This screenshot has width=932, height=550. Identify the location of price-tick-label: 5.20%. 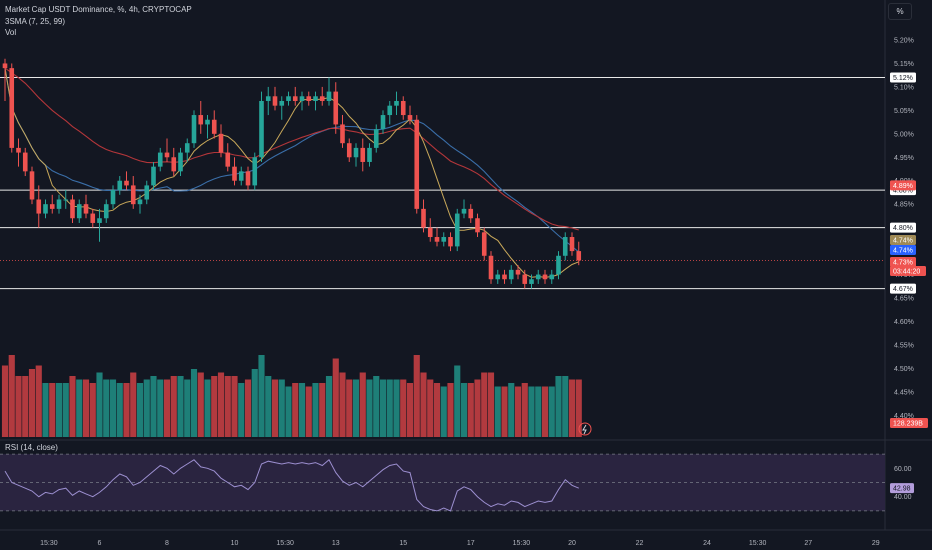
(904, 41).